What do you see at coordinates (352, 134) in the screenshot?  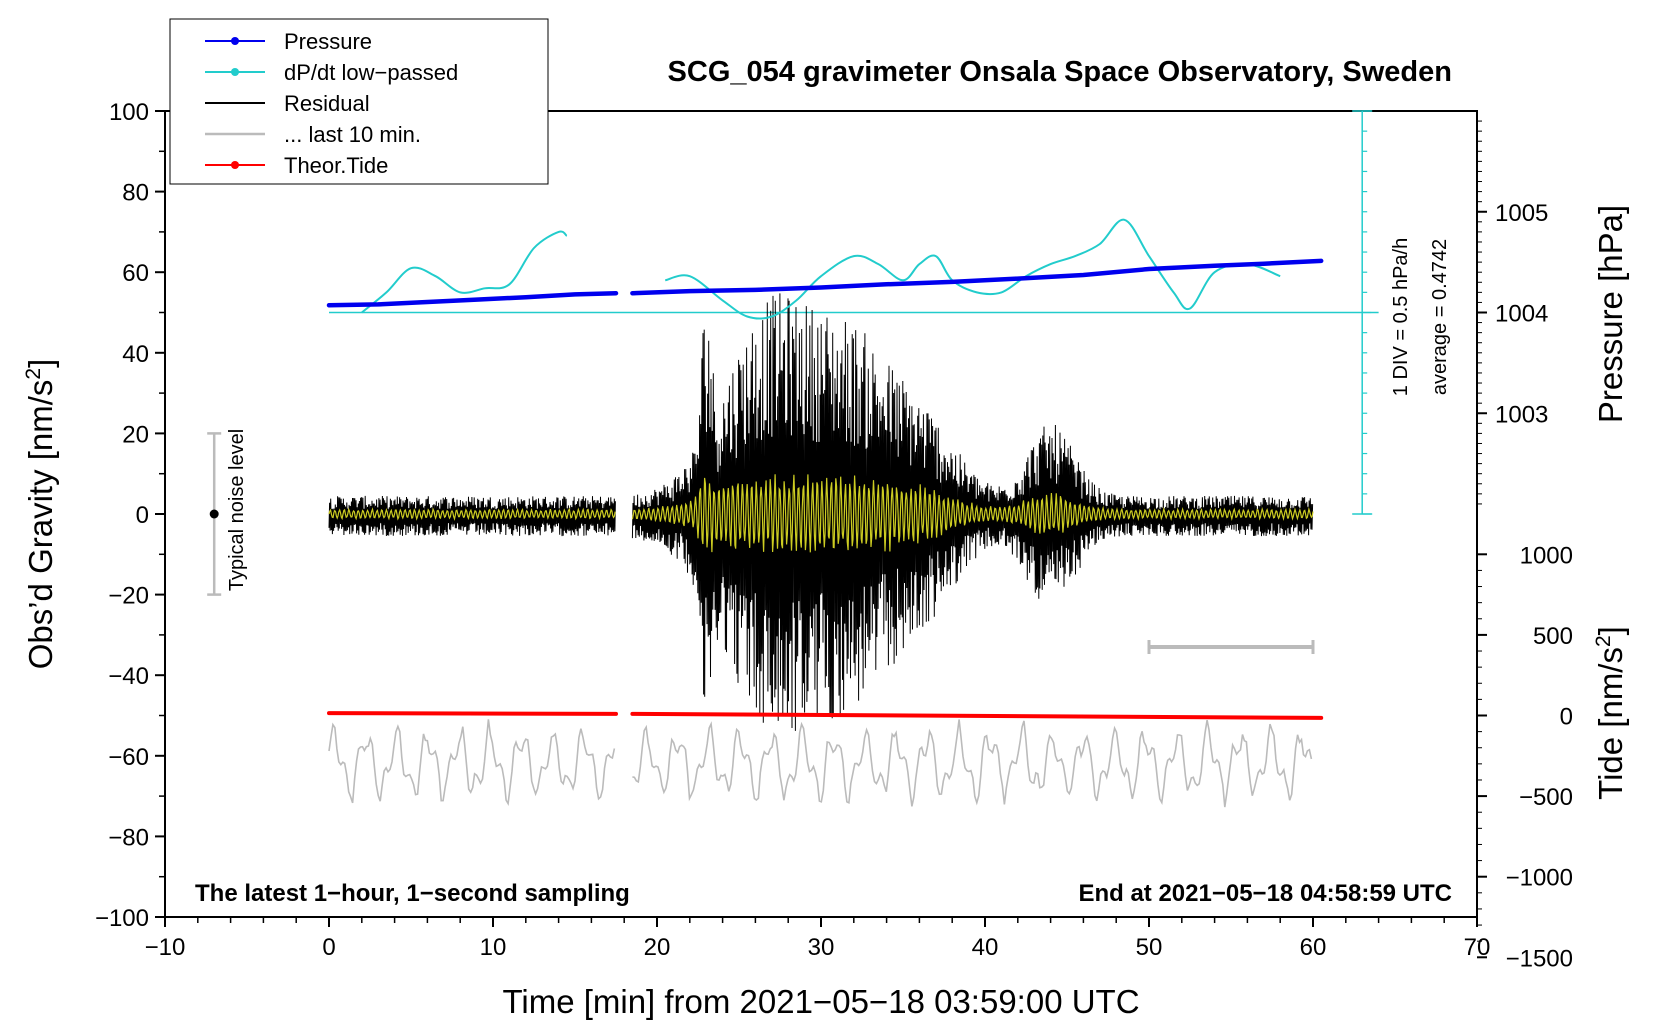 I see `legend-label: ... last 10 min.` at bounding box center [352, 134].